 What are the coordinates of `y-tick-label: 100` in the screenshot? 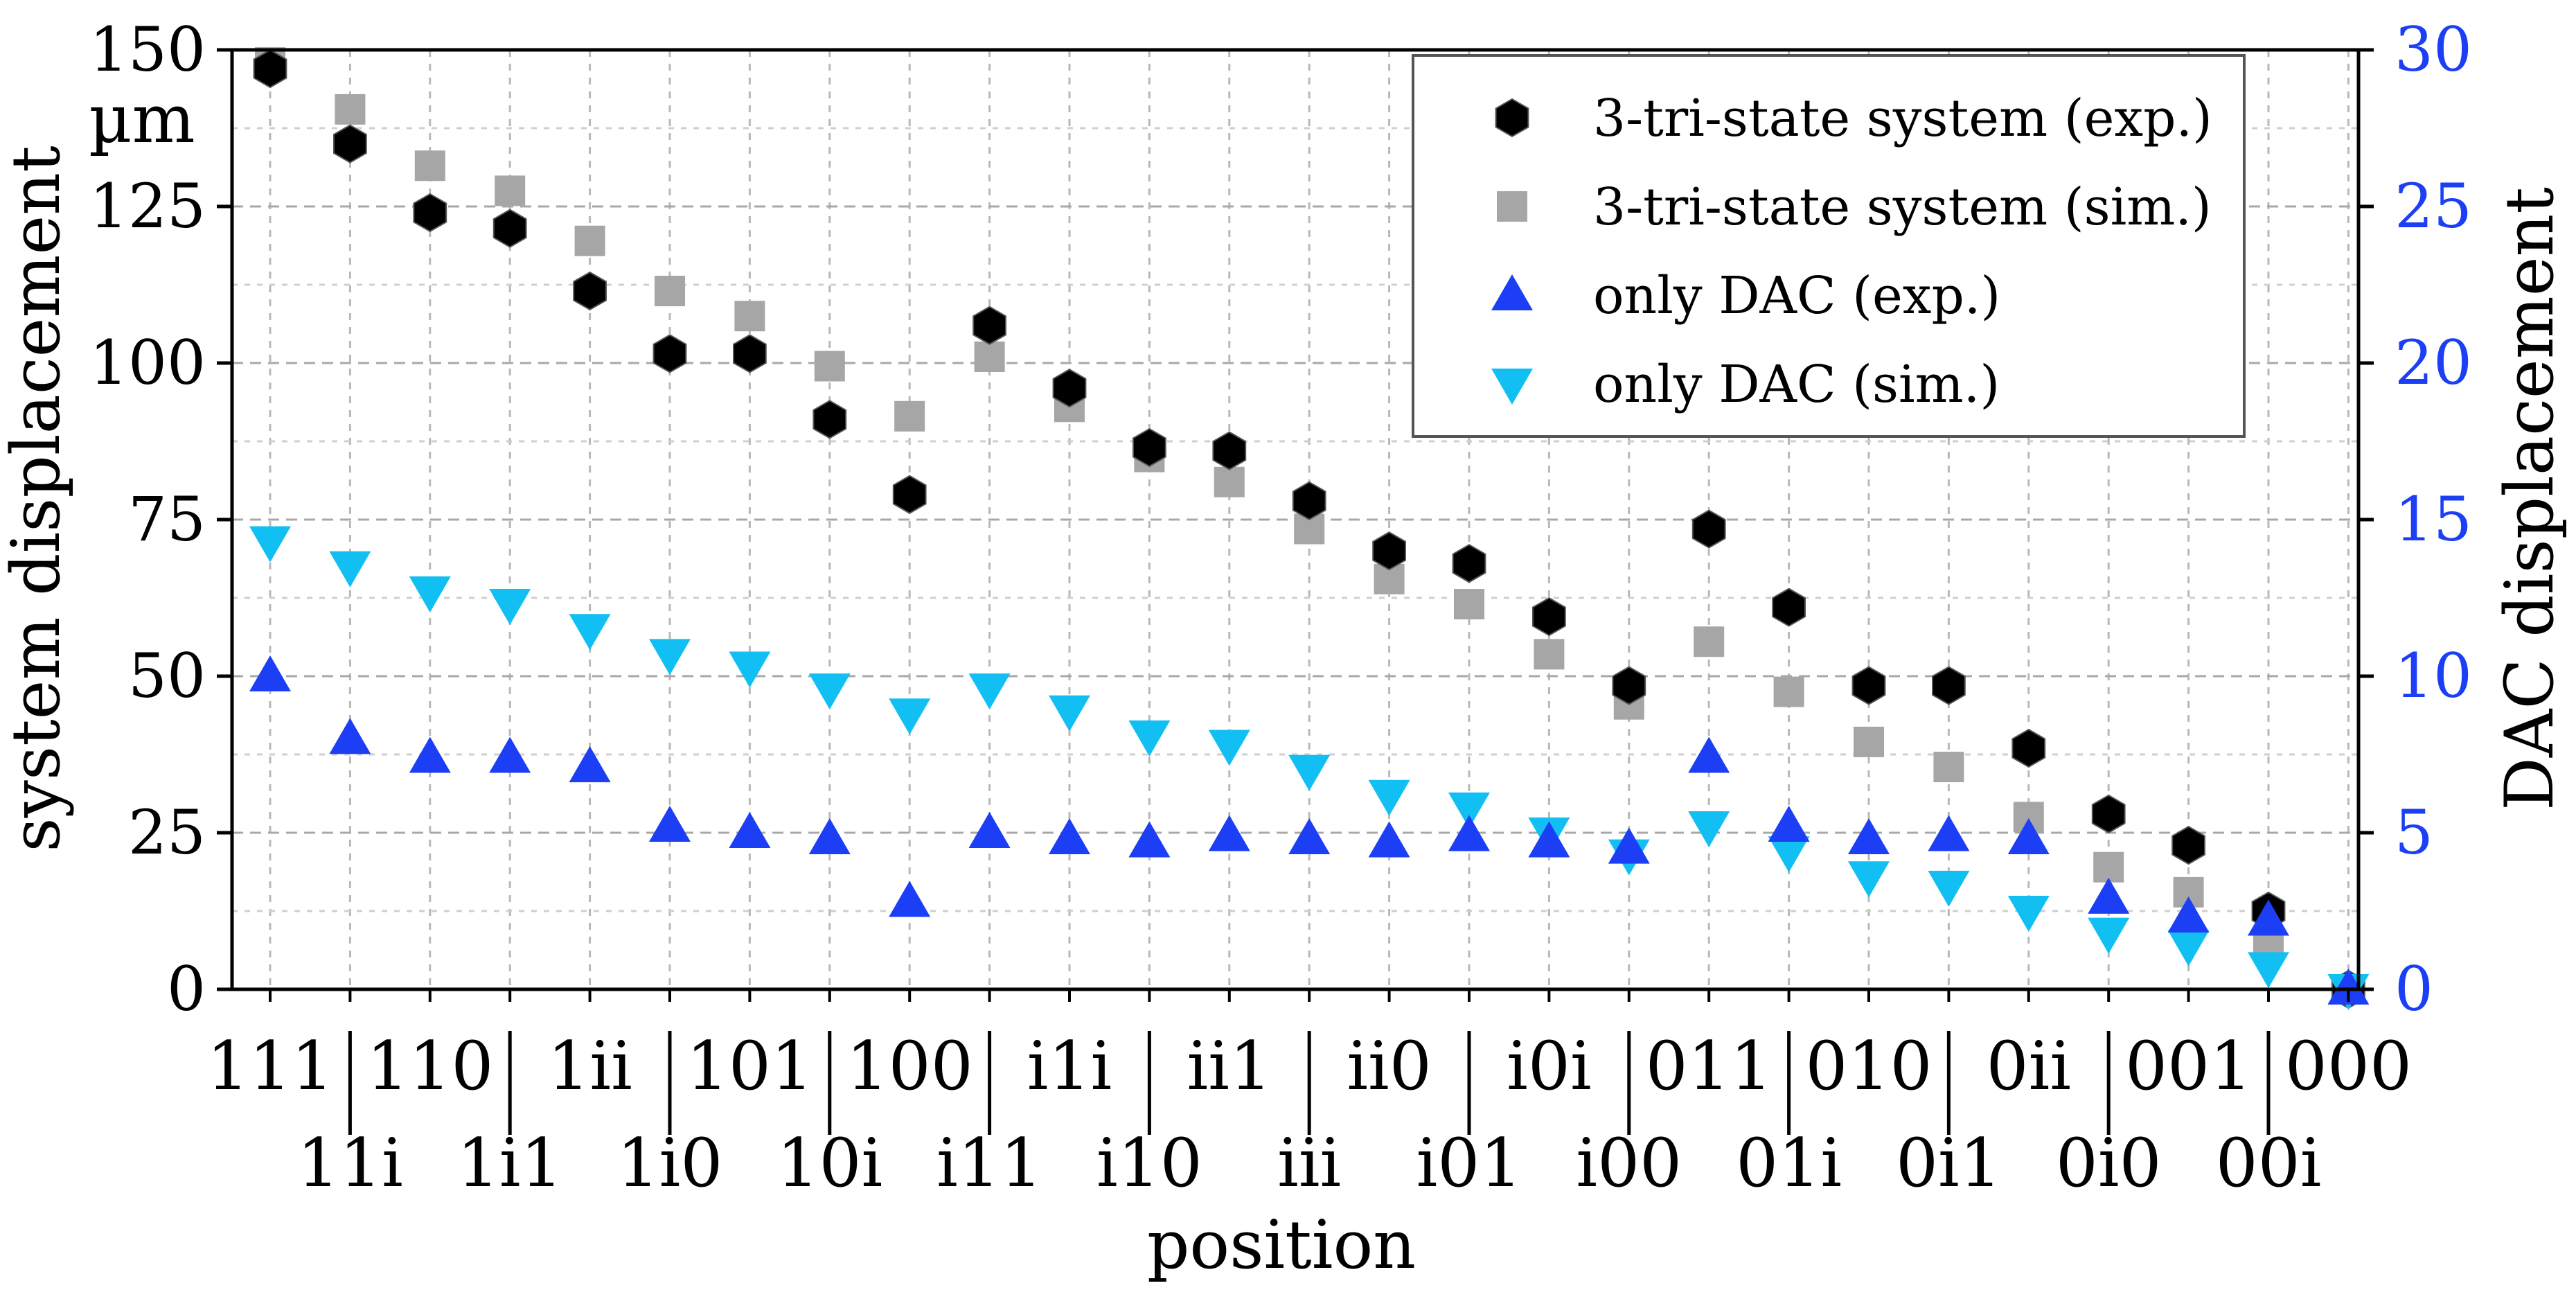 It's located at (147, 362).